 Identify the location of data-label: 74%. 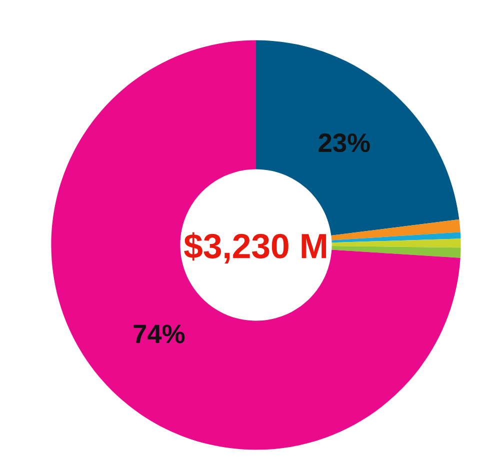
(159, 334).